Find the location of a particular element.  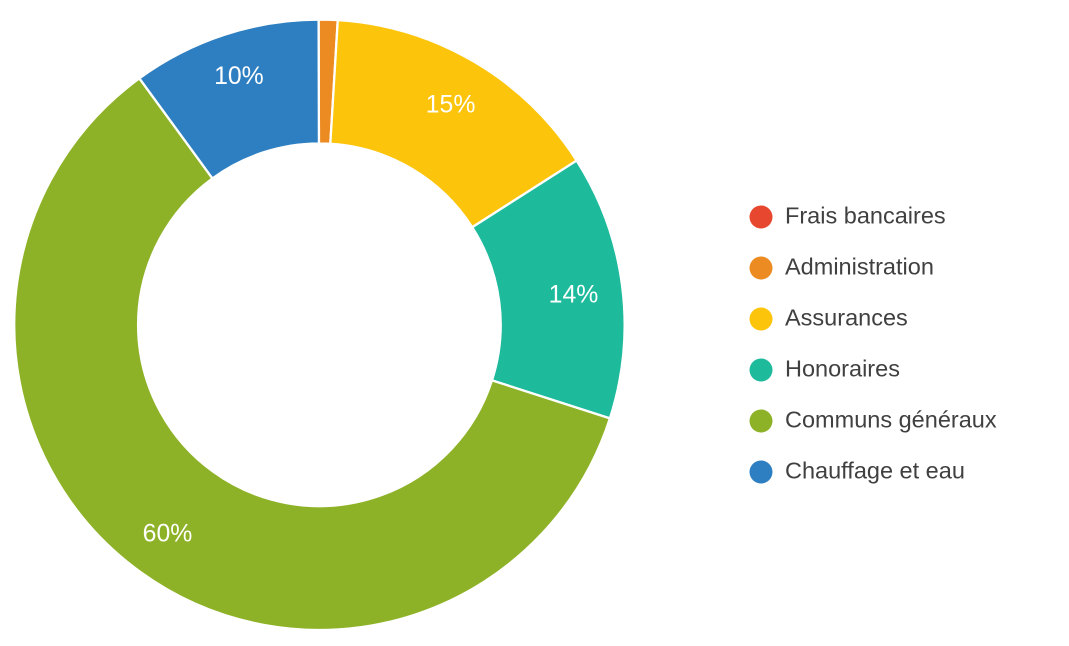

svg-text: 10% is located at coordinates (239, 76).